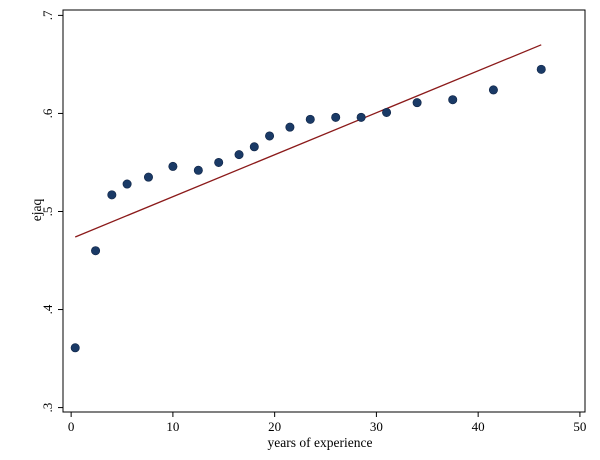  I want to click on y-tick-label: .4, so click(47, 309).